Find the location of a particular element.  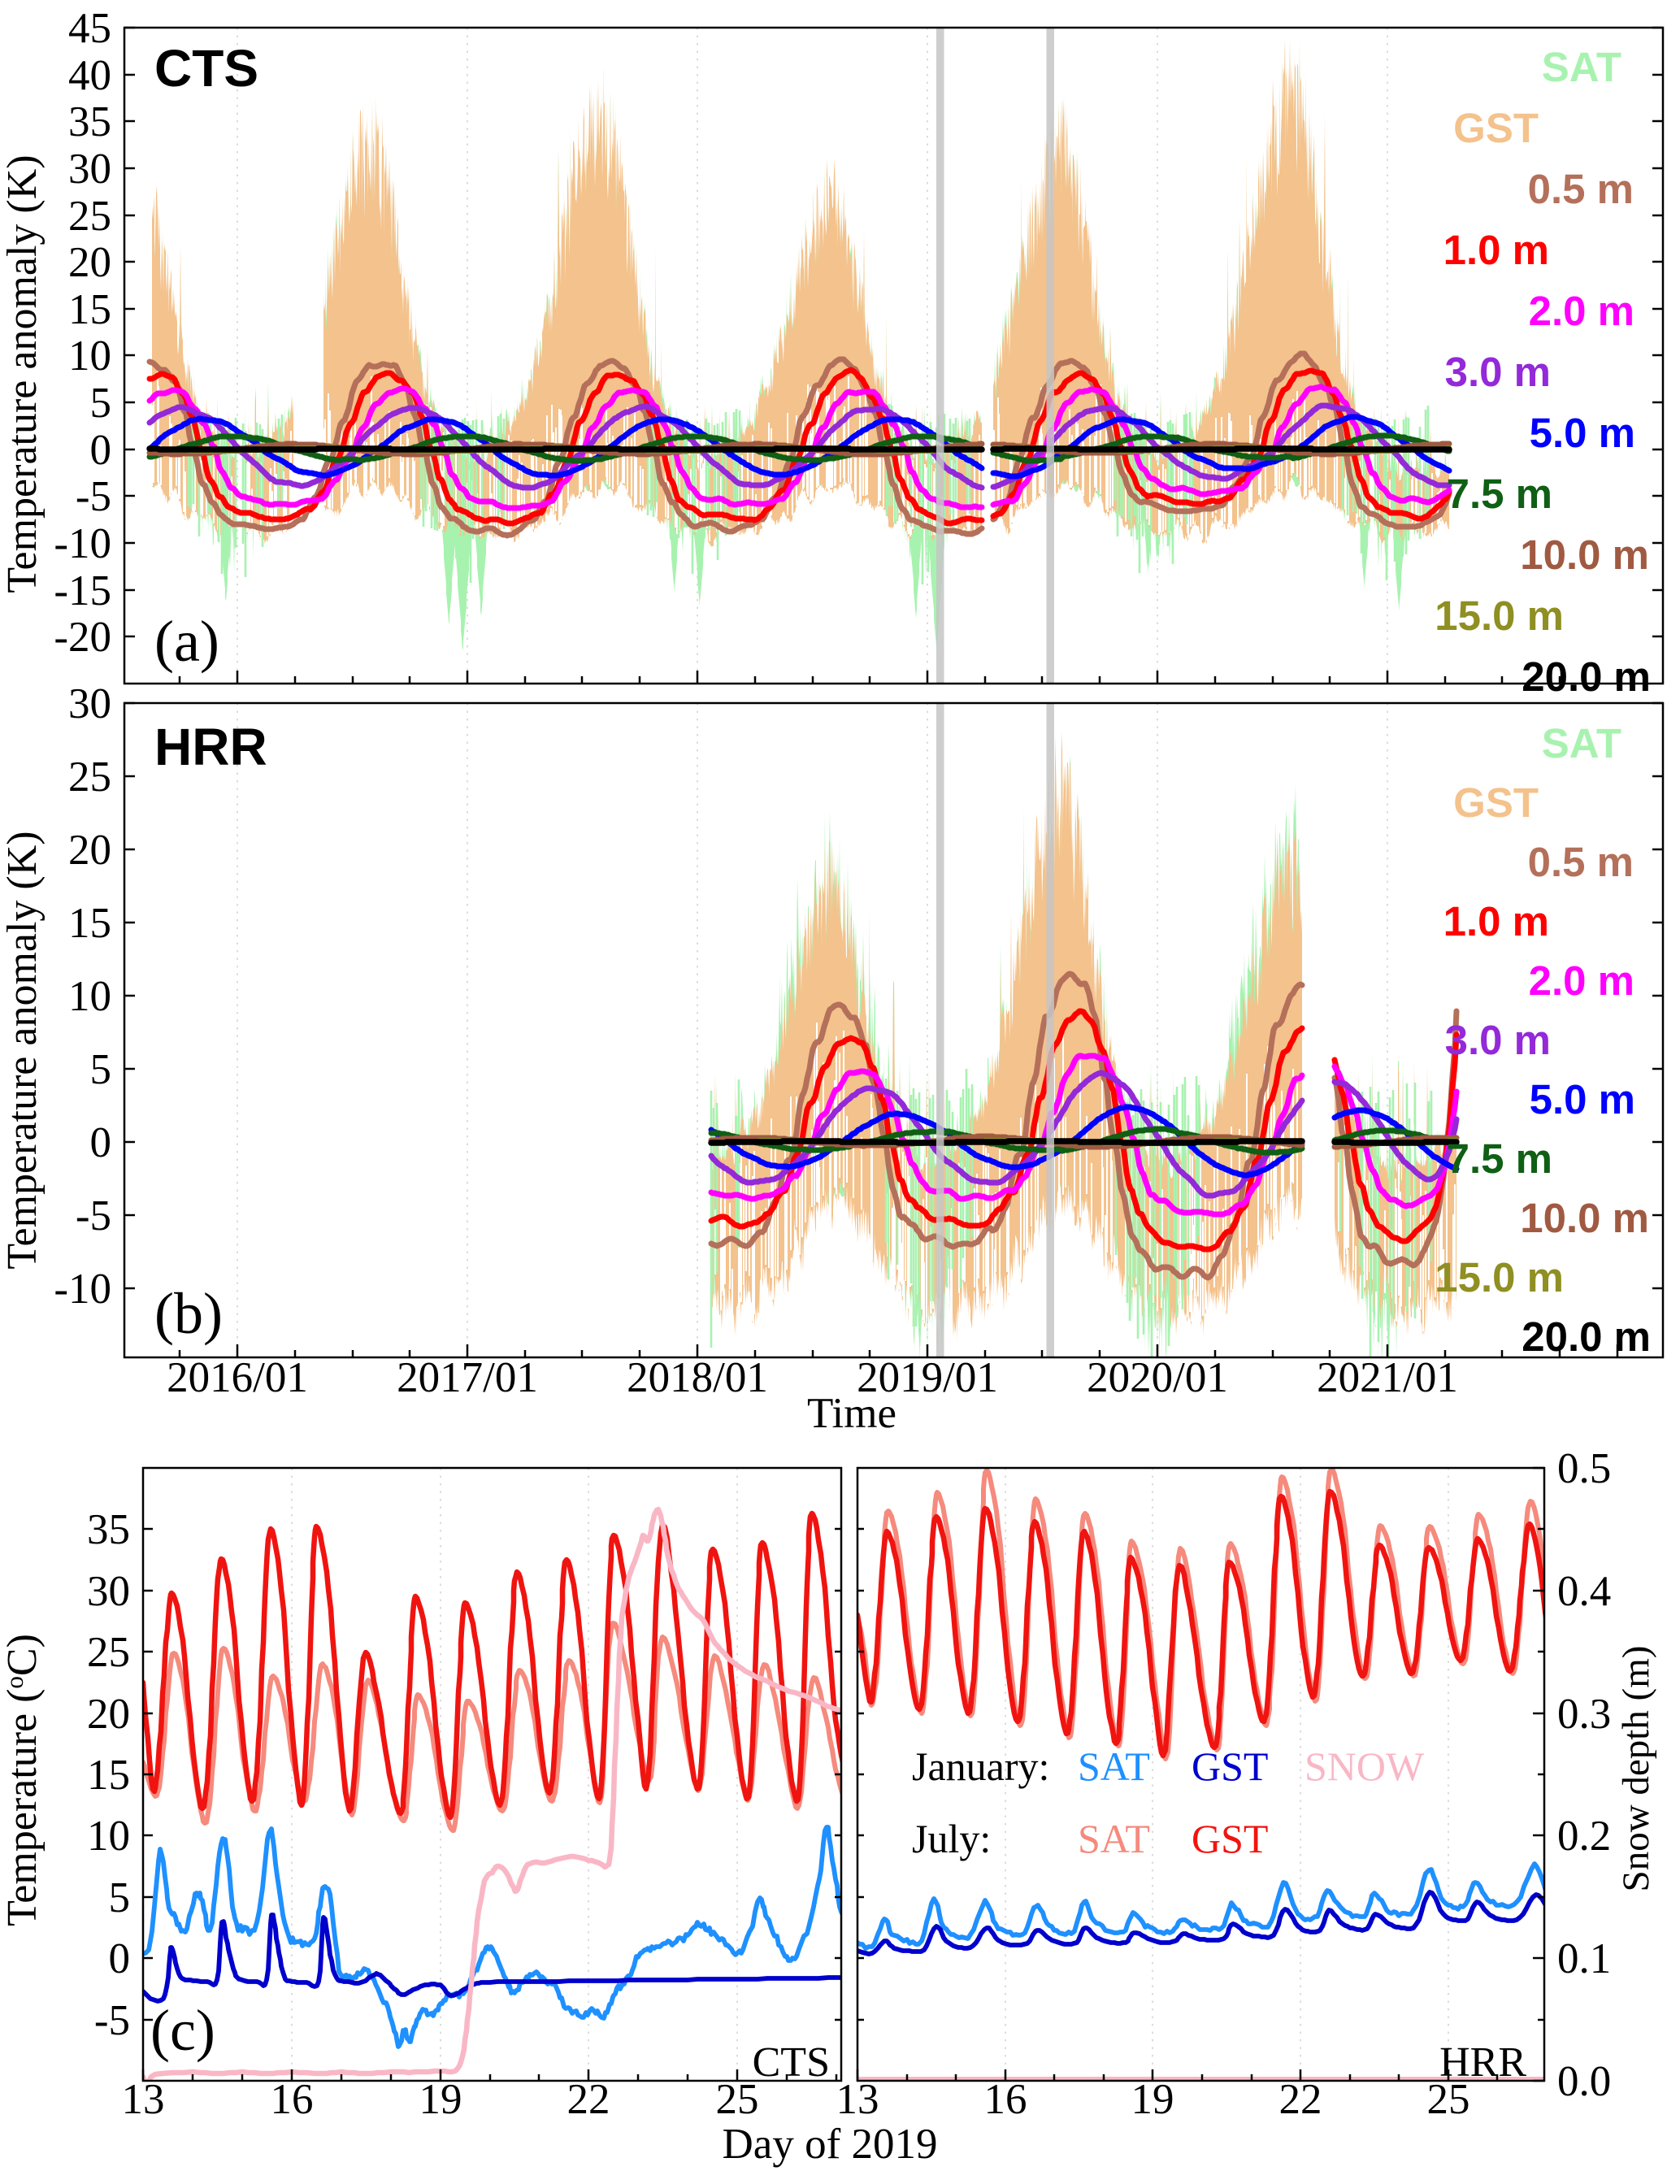

svg-text: July: is located at coordinates (951, 1838).